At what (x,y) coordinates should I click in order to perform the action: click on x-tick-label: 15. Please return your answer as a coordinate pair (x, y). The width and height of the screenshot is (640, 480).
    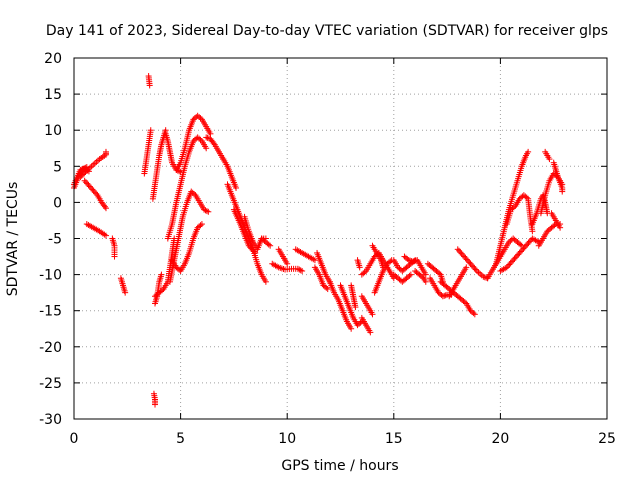
    Looking at the image, I should click on (394, 439).